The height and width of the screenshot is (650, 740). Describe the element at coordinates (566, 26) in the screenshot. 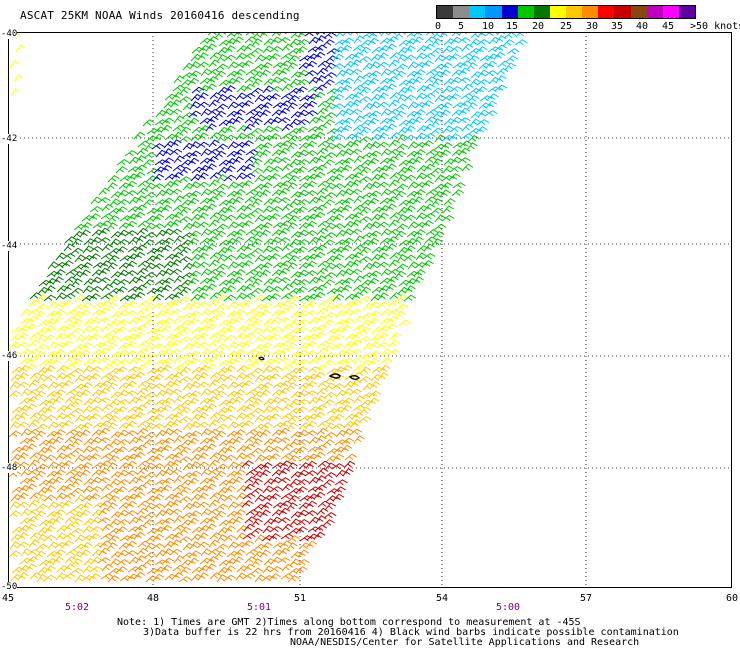

I see `colorbar-tick-label: 25` at that location.